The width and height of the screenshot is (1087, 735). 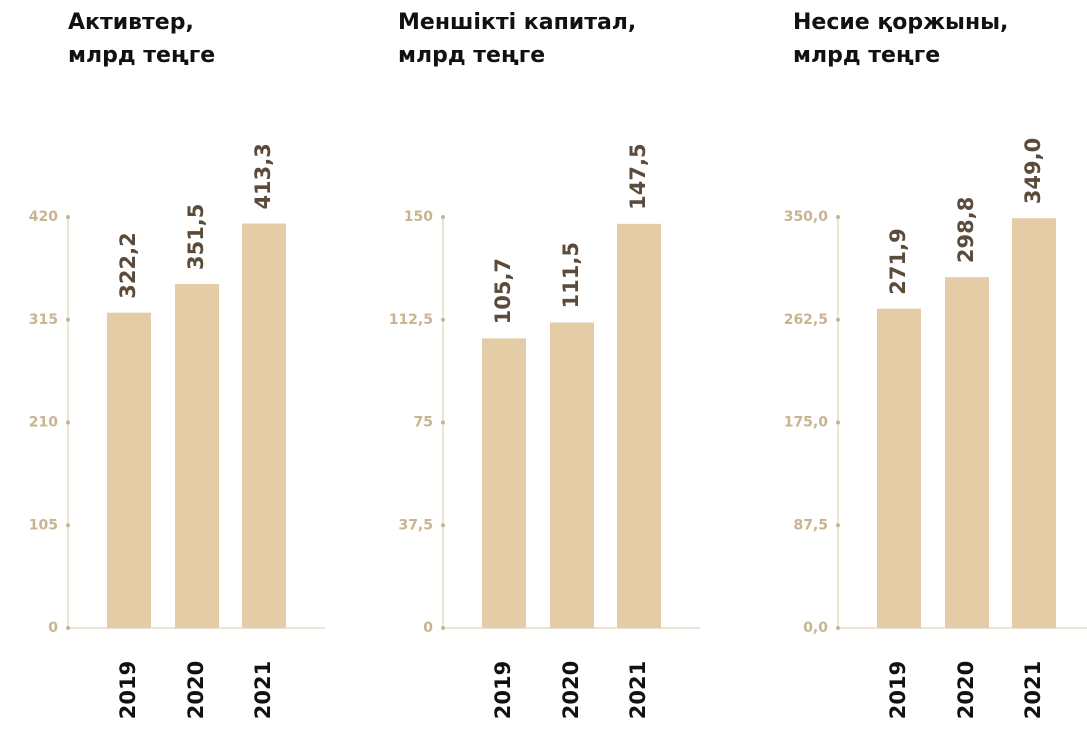 I want to click on y-tick-label: 210, so click(x=43, y=423).